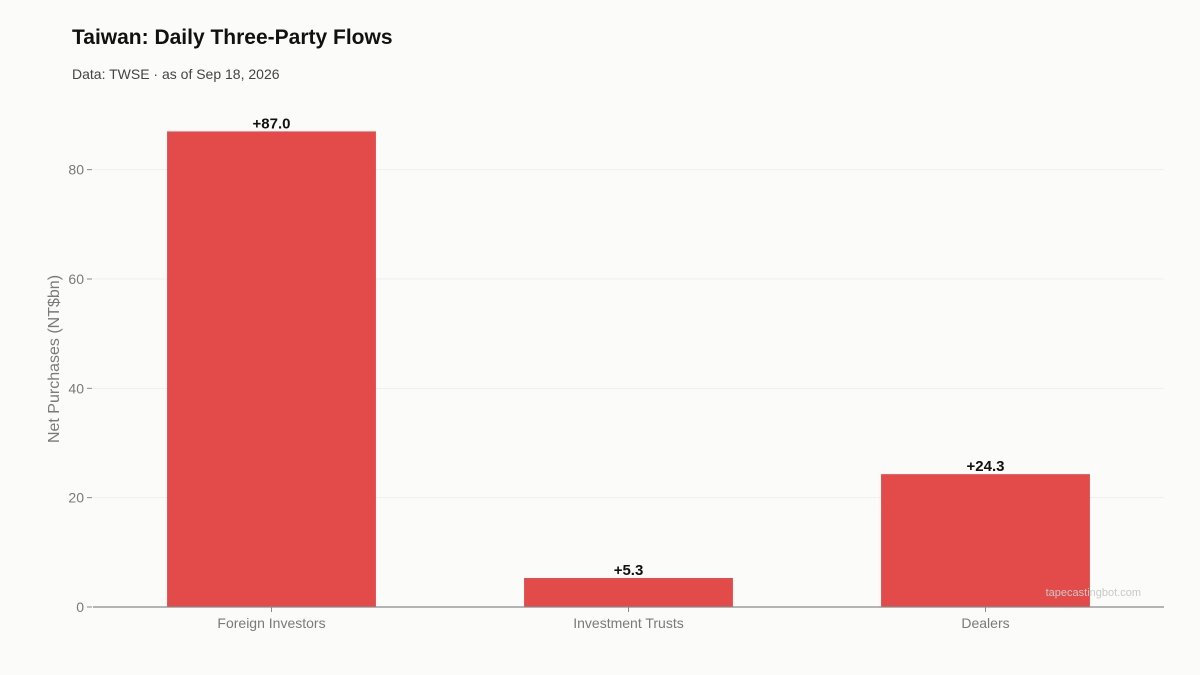  What do you see at coordinates (176, 74) in the screenshot?
I see `chart-subtitle: Data: TWSE · as of Sep 18, 2026` at bounding box center [176, 74].